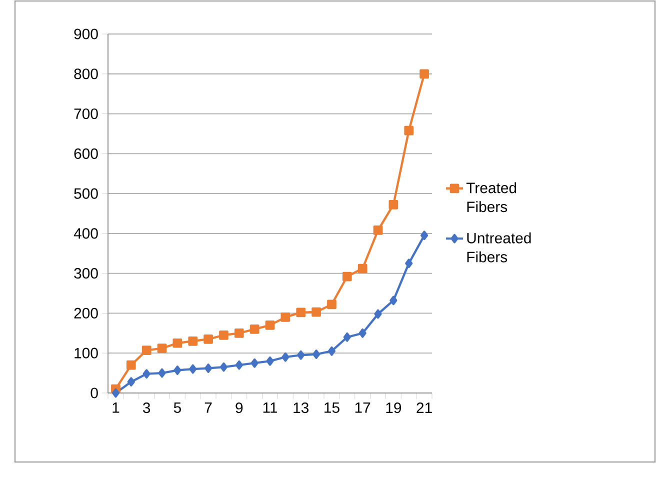 Image resolution: width=661 pixels, height=480 pixels. I want to click on y-tick-label: 800, so click(86, 74).